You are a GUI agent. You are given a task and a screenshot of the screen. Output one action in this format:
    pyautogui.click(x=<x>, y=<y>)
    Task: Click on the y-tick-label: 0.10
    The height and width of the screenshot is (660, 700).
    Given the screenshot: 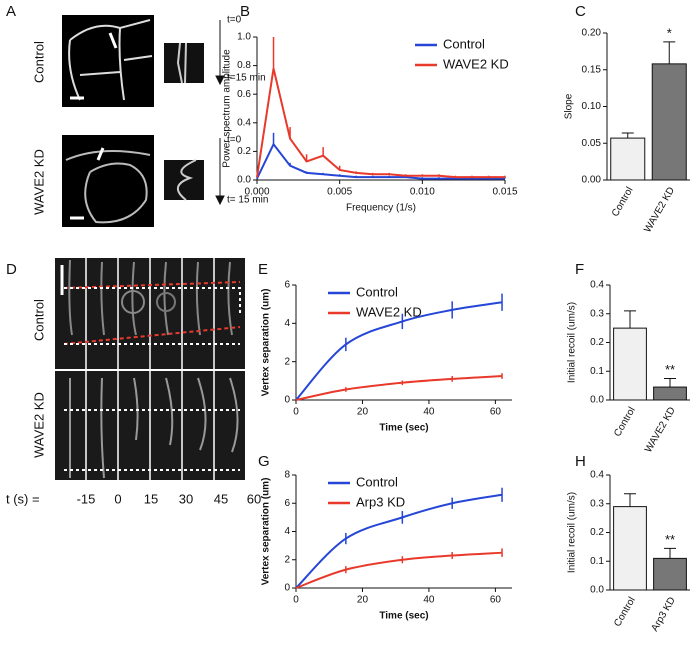 What is the action you would take?
    pyautogui.click(x=592, y=106)
    